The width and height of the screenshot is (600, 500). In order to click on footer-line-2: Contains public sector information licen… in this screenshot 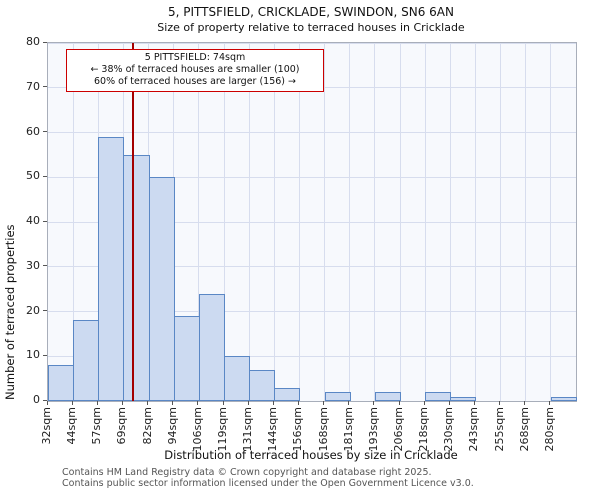, I will do `click(268, 484)`.